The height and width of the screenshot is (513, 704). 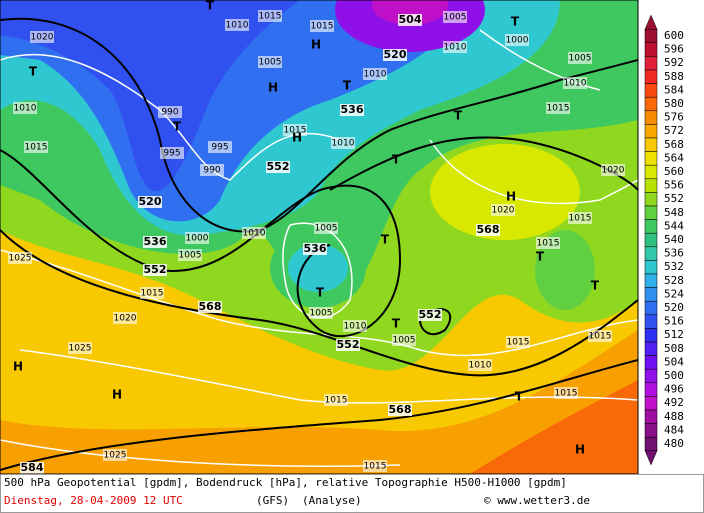 I want to click on contour-label: 1005, so click(x=326, y=229).